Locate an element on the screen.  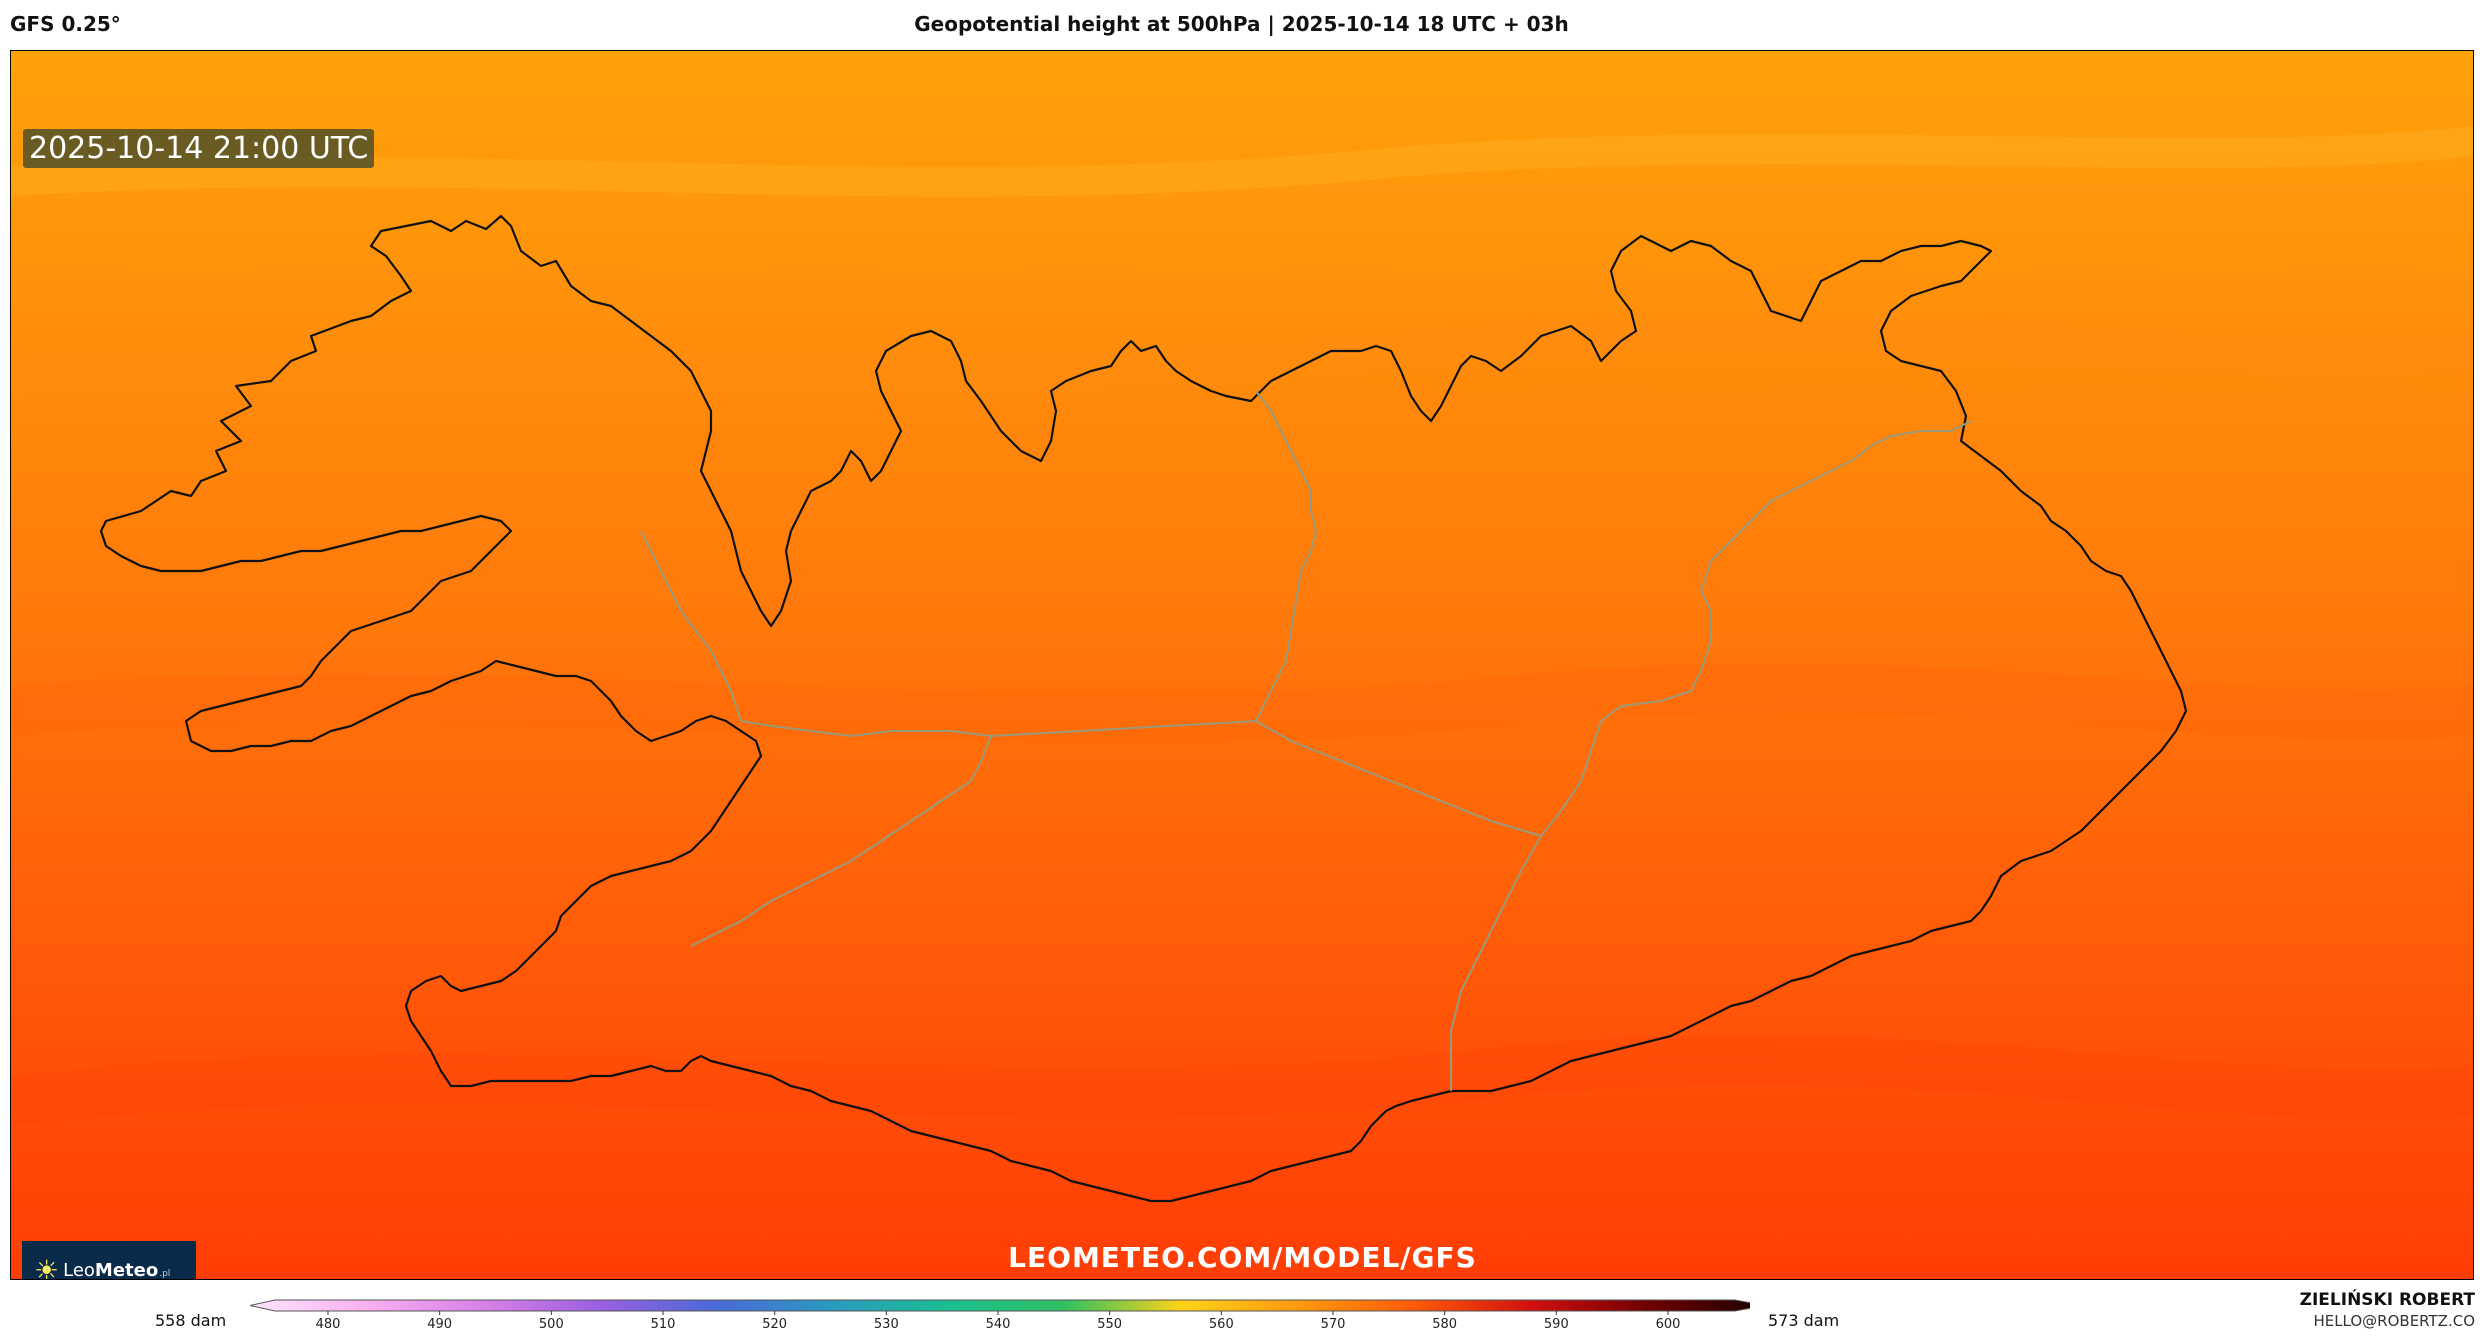
valid-time-label: 2025-10-14 21:00 UTC is located at coordinates (199, 148).